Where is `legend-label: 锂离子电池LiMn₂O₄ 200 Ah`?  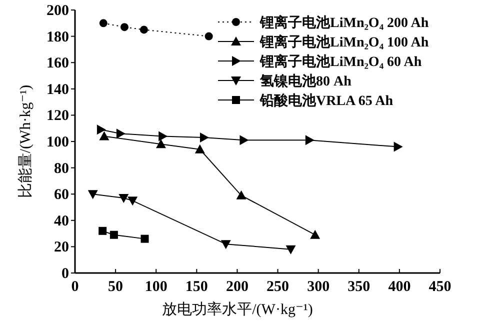 legend-label: 锂离子电池LiMn₂O₄ 200 Ah is located at coordinates (344, 22).